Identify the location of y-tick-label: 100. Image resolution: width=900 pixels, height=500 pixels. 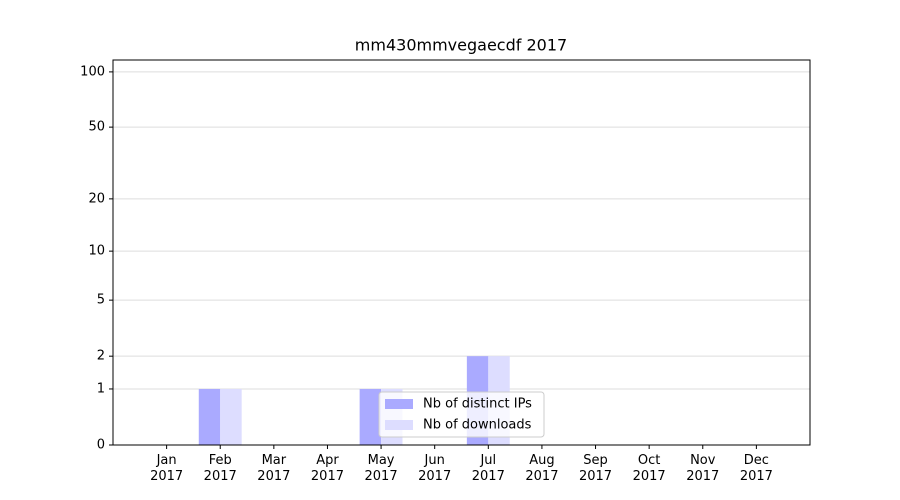
(92, 71).